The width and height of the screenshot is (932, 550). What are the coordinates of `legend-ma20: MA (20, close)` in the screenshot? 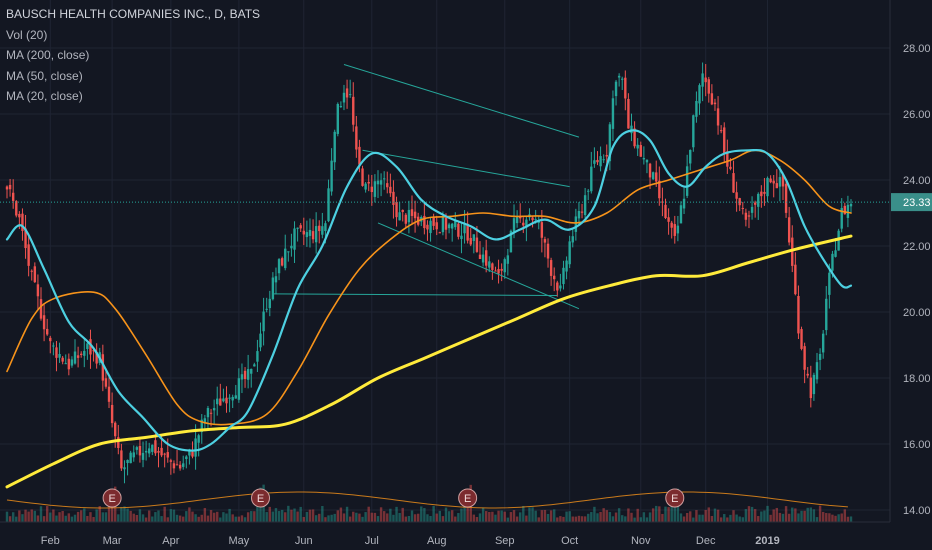 It's located at (44, 96).